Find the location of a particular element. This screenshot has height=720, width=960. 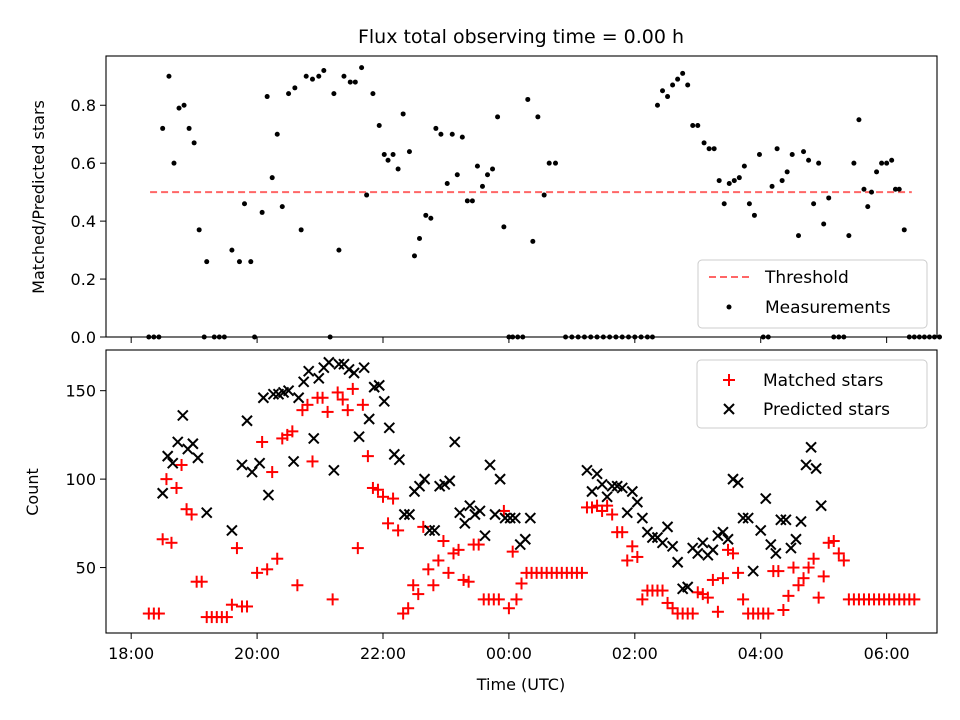

ratio-y-tick-label: 0.0 is located at coordinates (83, 337).